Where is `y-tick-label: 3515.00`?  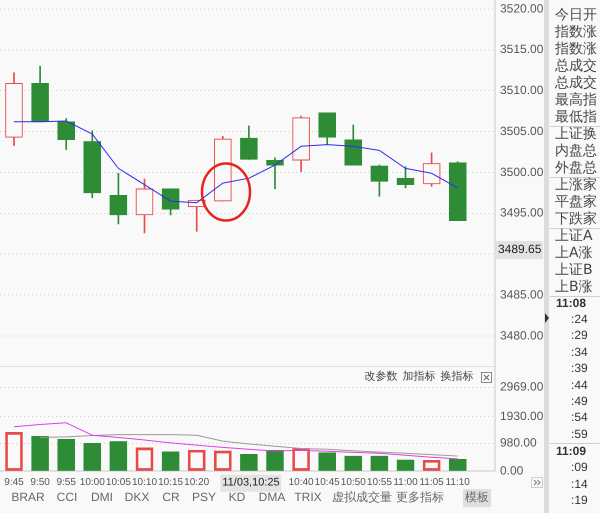 y-tick-label: 3515.00 is located at coordinates (522, 49).